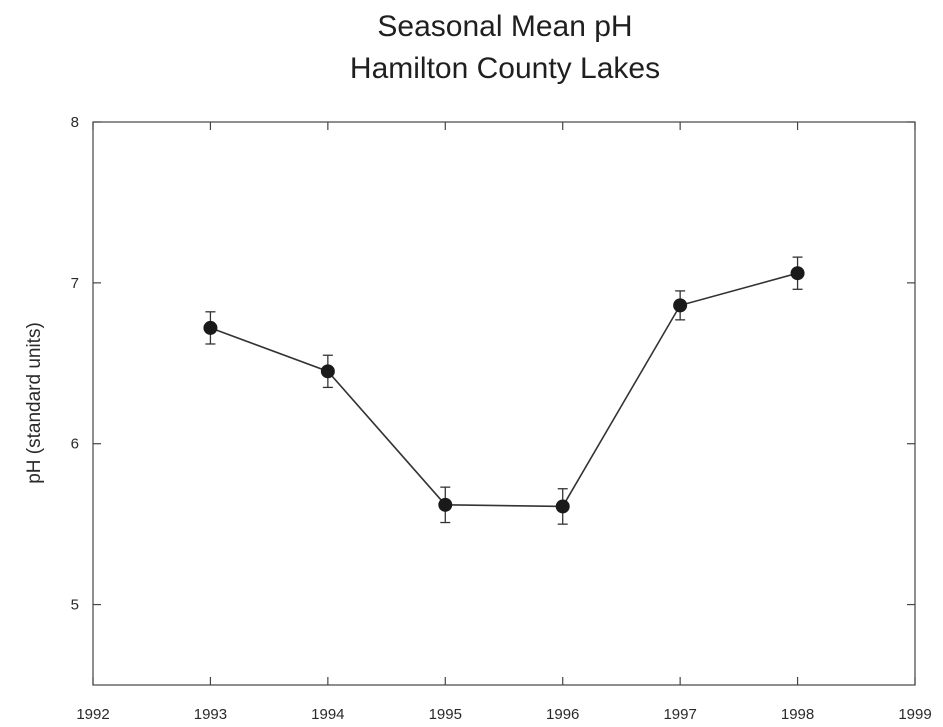  Describe the element at coordinates (445, 714) in the screenshot. I see `x-tick-label: 1995` at that location.